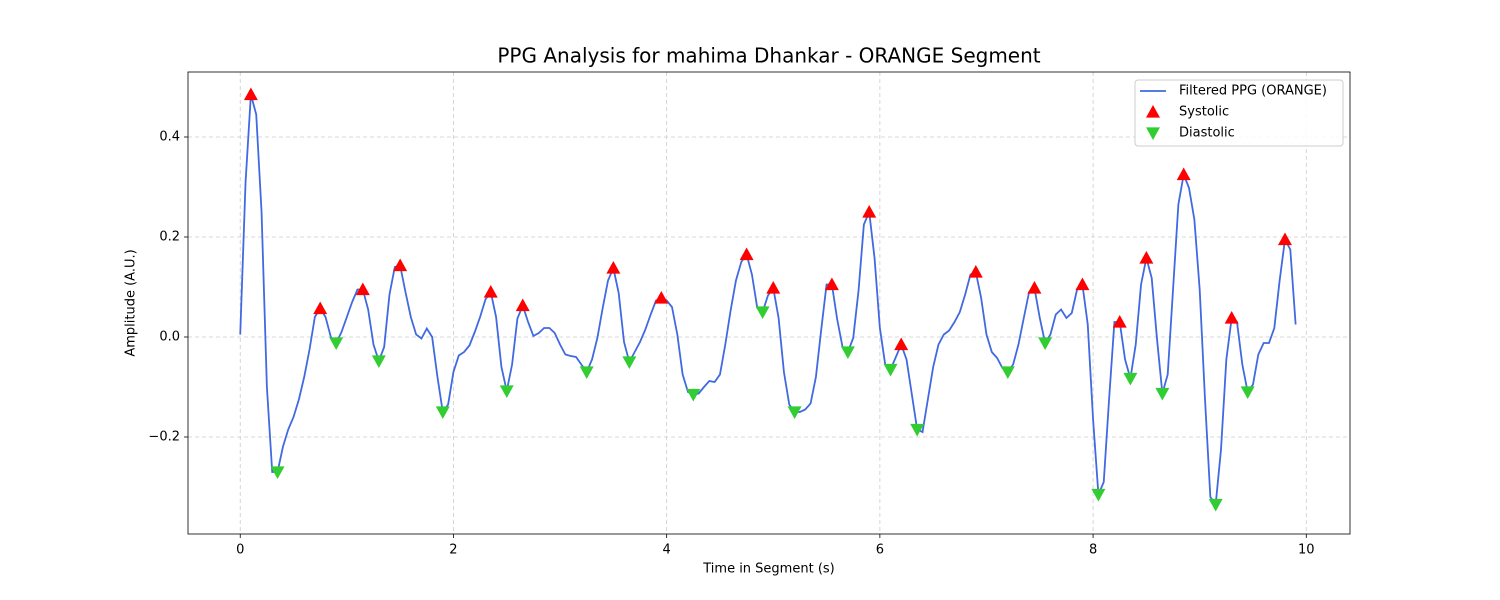 The height and width of the screenshot is (600, 1500). Describe the element at coordinates (169, 337) in the screenshot. I see `y-tick-label: 0.0` at that location.